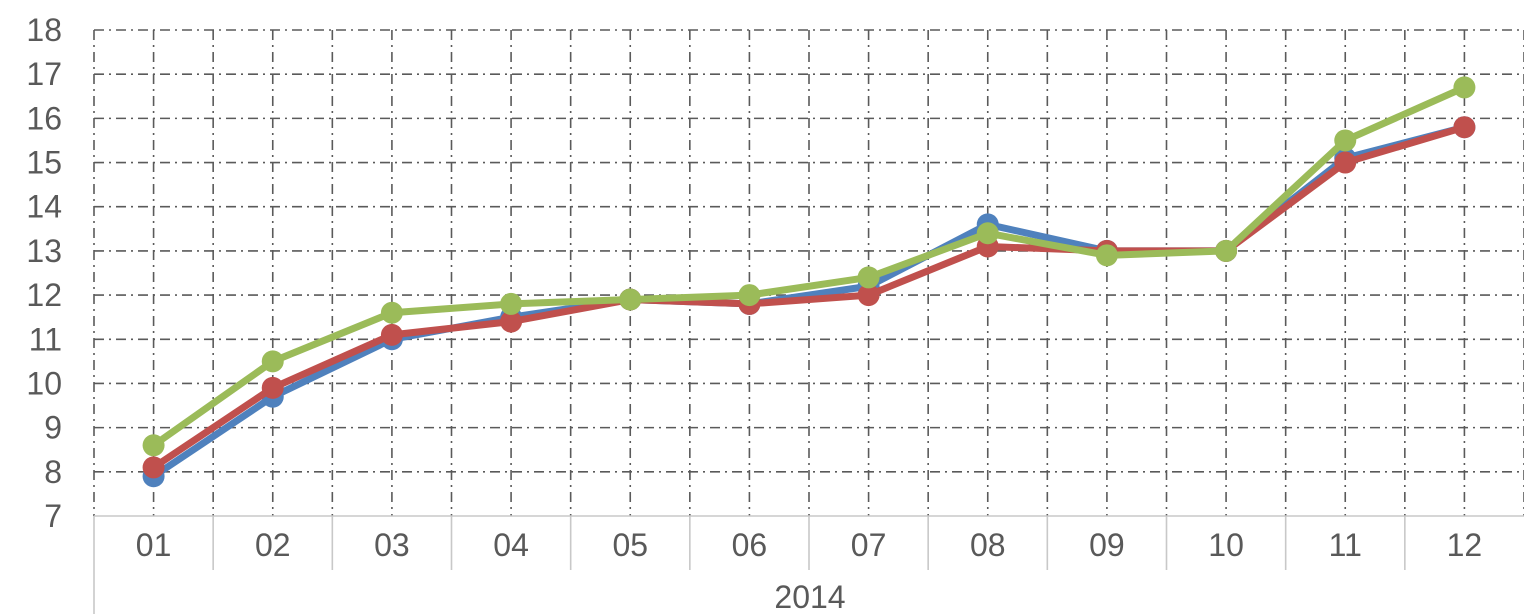  Describe the element at coordinates (1107, 545) in the screenshot. I see `x-tick-label: 09` at that location.